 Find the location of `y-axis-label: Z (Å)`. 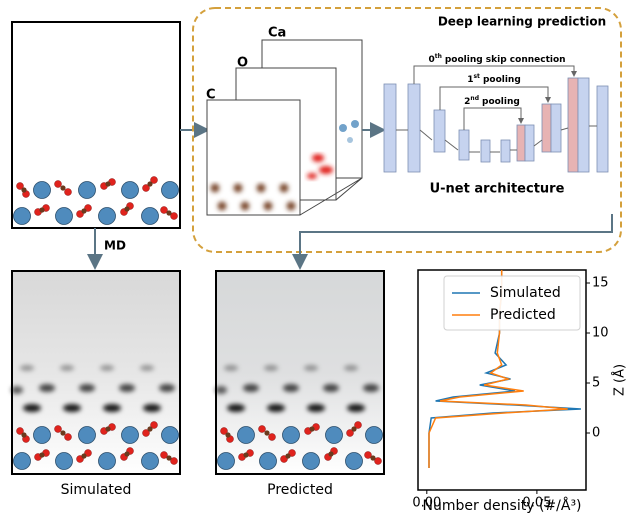

y-axis-label: Z (Å) is located at coordinates (620, 380).